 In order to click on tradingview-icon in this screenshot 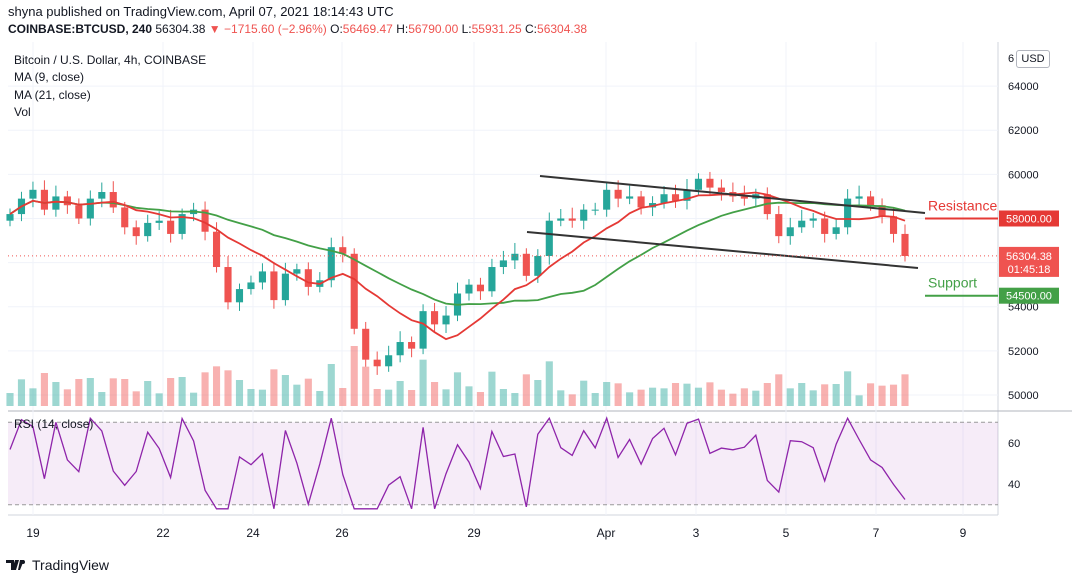, I will do `click(15, 565)`.